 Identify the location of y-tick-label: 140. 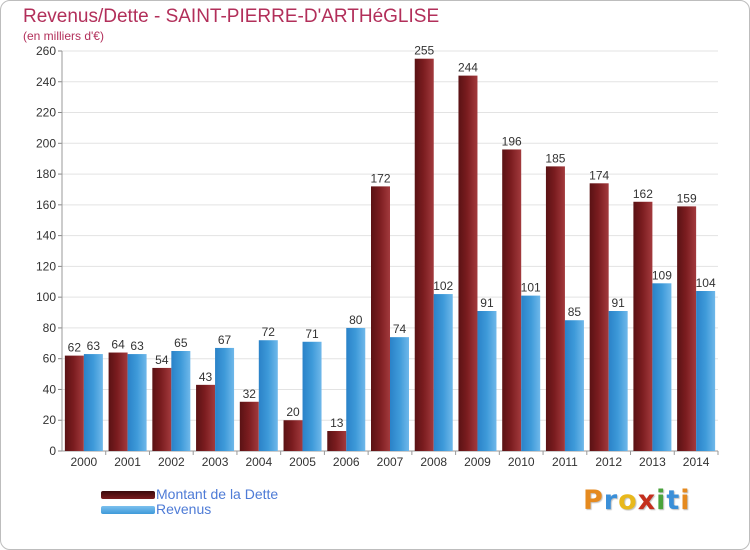
(46, 236).